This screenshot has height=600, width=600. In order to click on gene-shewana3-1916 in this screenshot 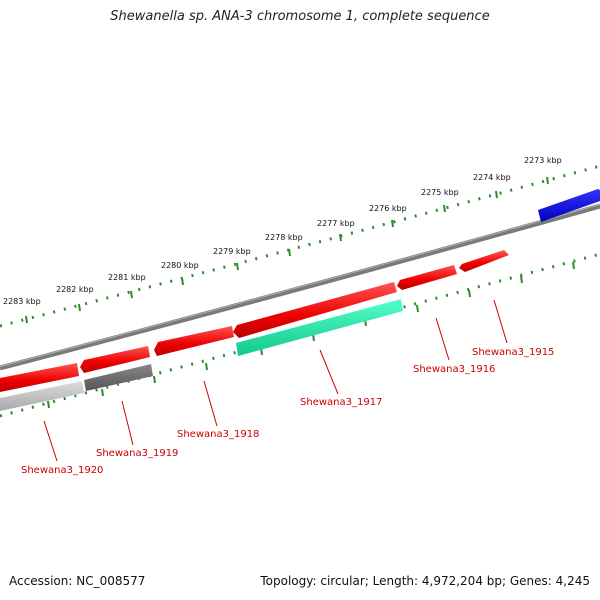, I will do `click(427, 277)`.